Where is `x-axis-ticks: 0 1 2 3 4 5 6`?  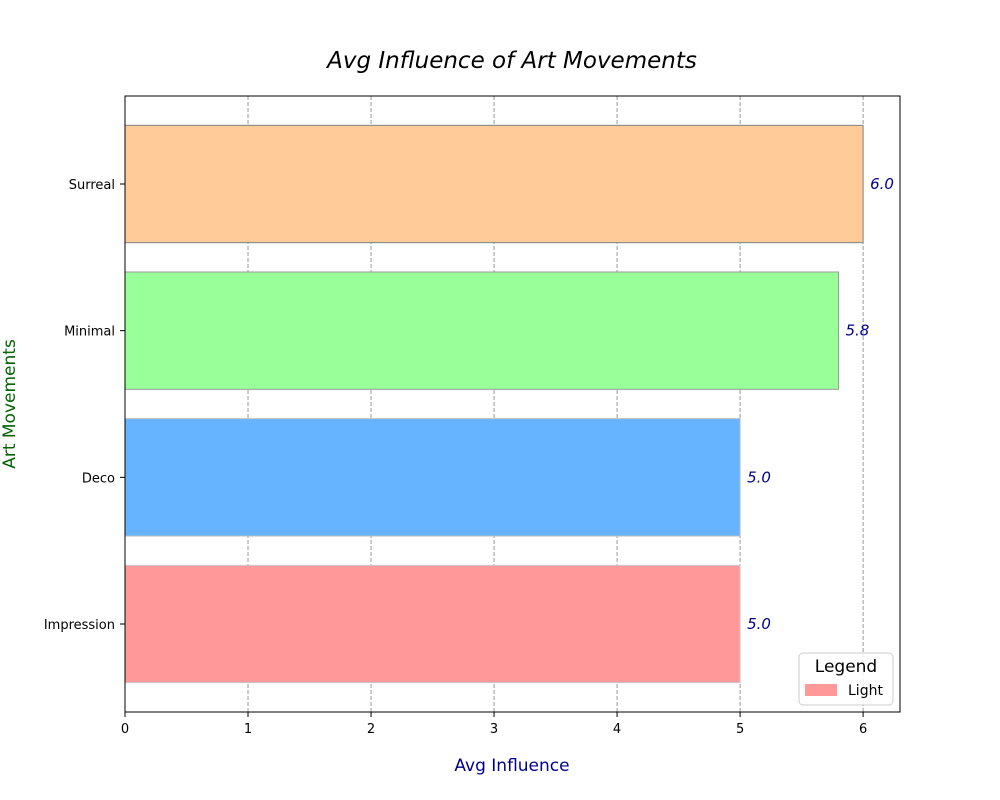 x-axis-ticks: 0 1 2 3 4 5 6 is located at coordinates (494, 724).